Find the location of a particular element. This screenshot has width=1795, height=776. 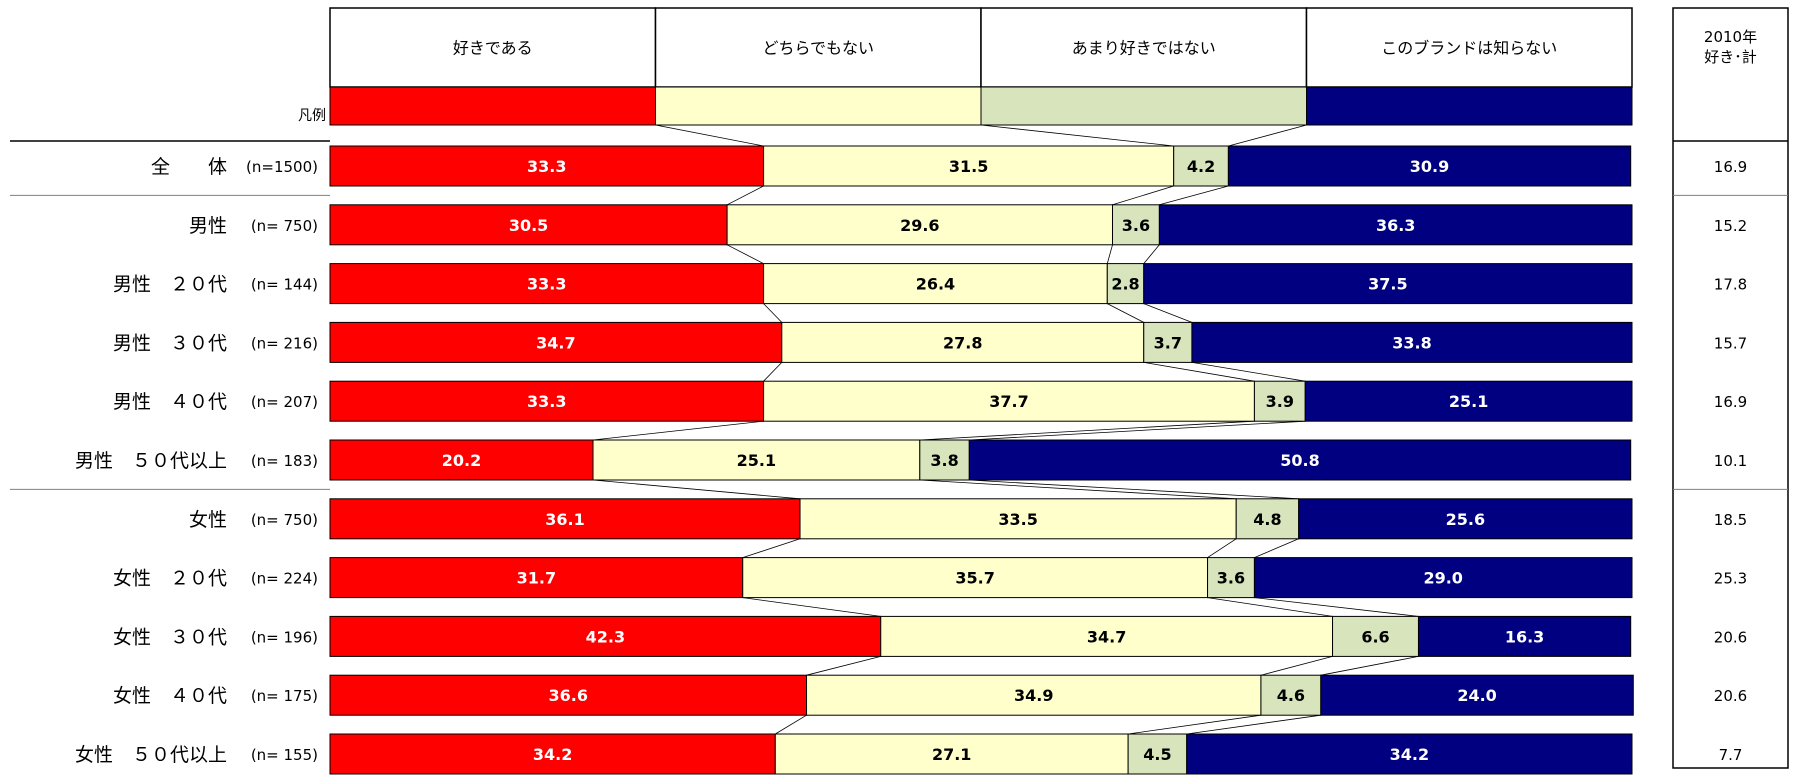

bar-value-label: 26.4 is located at coordinates (935, 284).